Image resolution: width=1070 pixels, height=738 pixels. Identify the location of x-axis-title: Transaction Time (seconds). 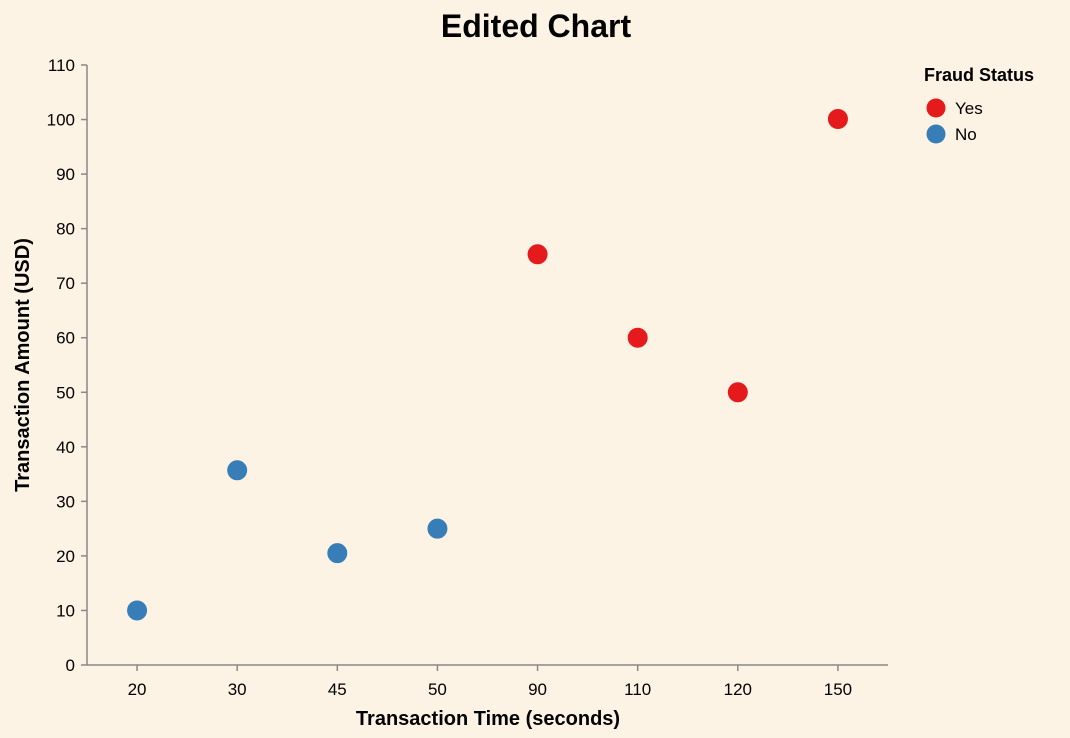
(488, 719).